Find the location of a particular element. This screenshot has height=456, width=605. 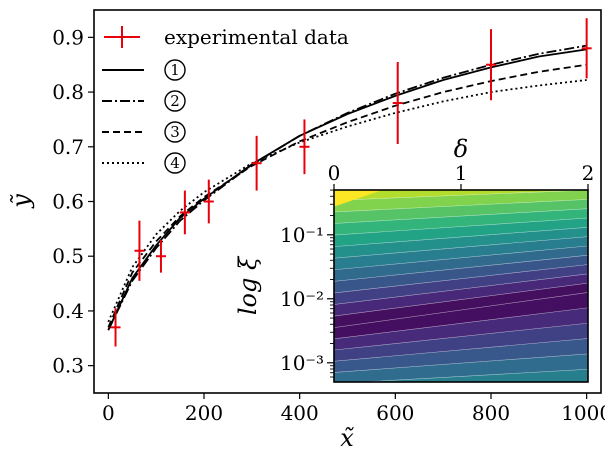

main-y-ticks: 0.3 0.4 0.5 0.6 0.7 0.8 0.9 is located at coordinates (73, 201).